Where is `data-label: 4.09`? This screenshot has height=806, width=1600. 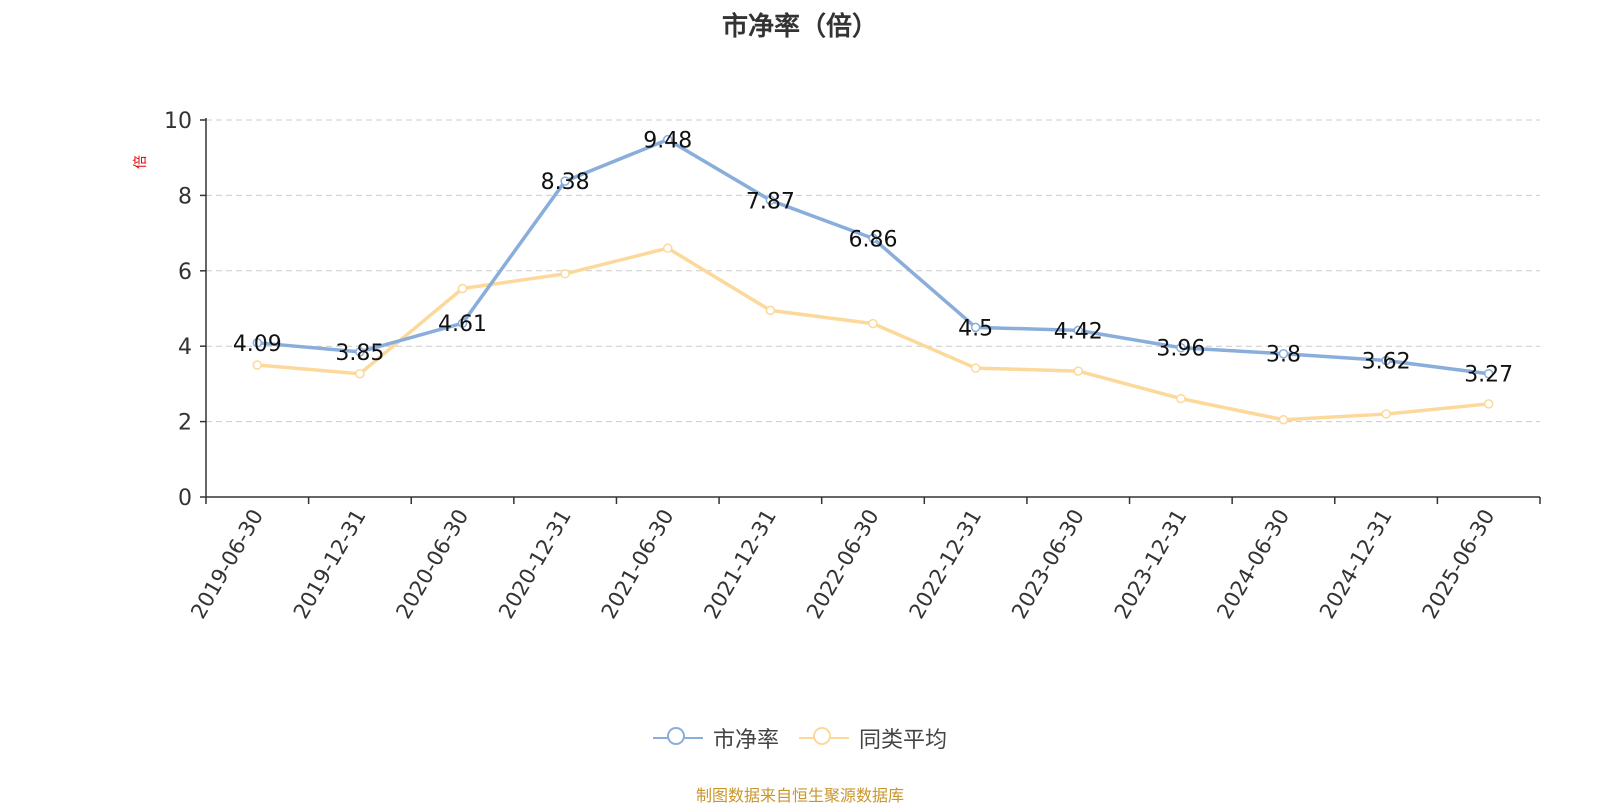 data-label: 4.09 is located at coordinates (257, 344).